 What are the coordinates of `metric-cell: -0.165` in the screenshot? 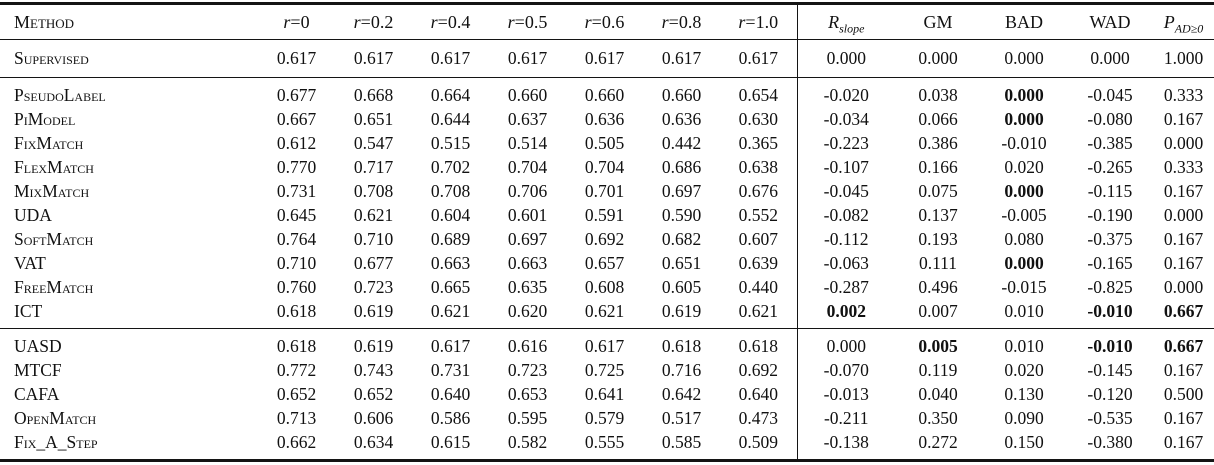 It's located at (1110, 262).